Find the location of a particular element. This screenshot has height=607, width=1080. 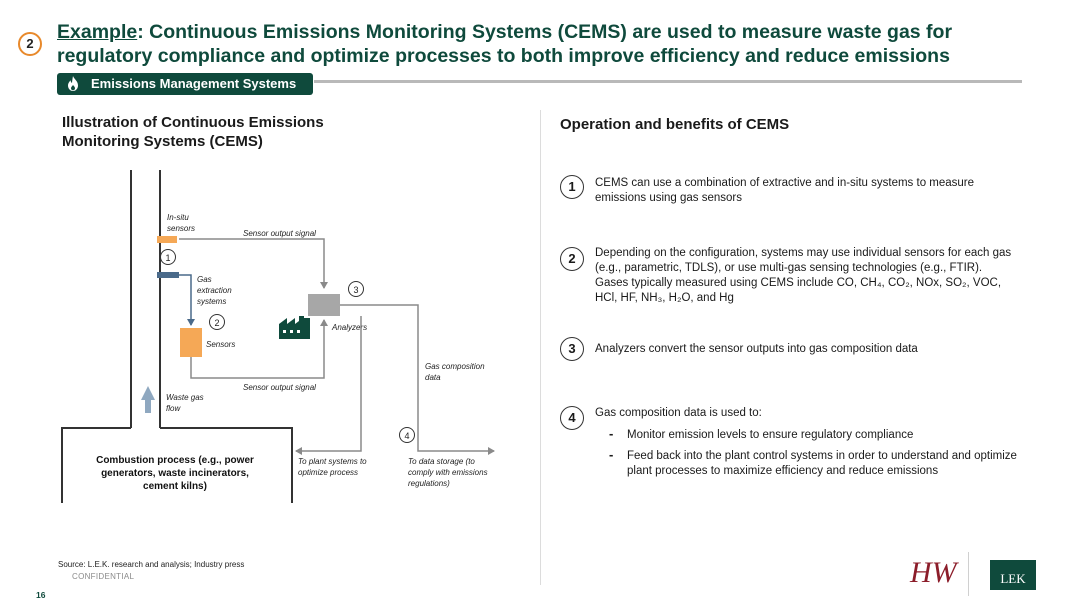

to-plant-systems-label: To plant systems to optimize process is located at coordinates (332, 467).